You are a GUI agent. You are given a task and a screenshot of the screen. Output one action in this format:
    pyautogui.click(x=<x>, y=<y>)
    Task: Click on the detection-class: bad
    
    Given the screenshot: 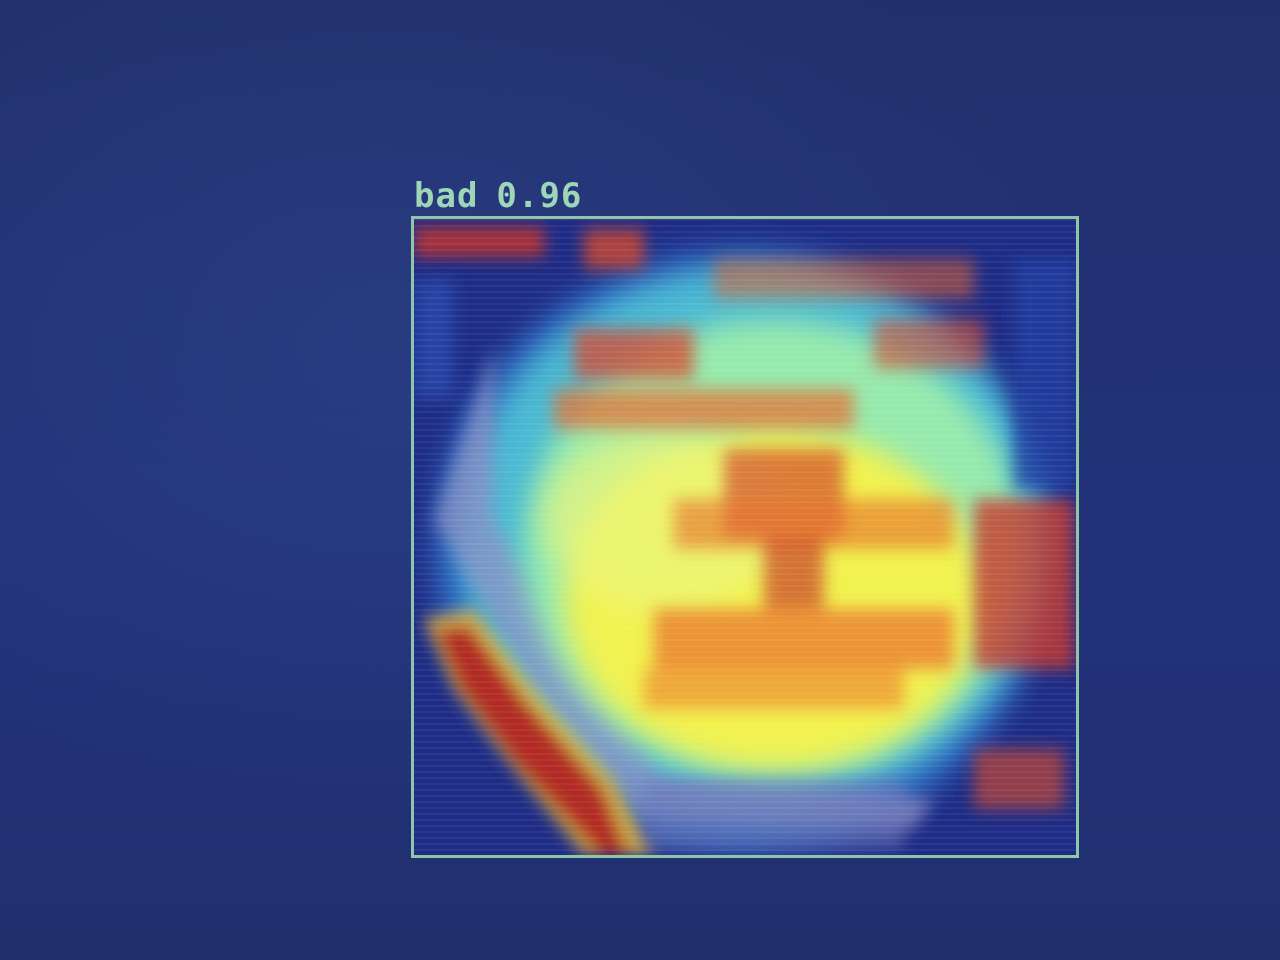 What is the action you would take?
    pyautogui.click(x=446, y=196)
    